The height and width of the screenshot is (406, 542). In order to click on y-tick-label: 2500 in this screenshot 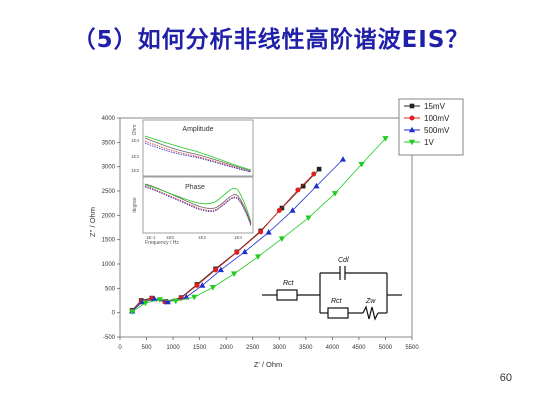, I will do `click(109, 192)`.